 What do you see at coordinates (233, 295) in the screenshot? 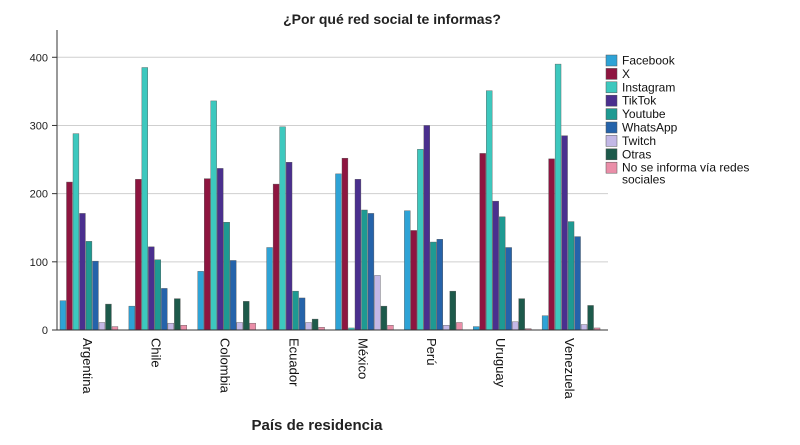
I see `bar-whatsapp-colombia` at bounding box center [233, 295].